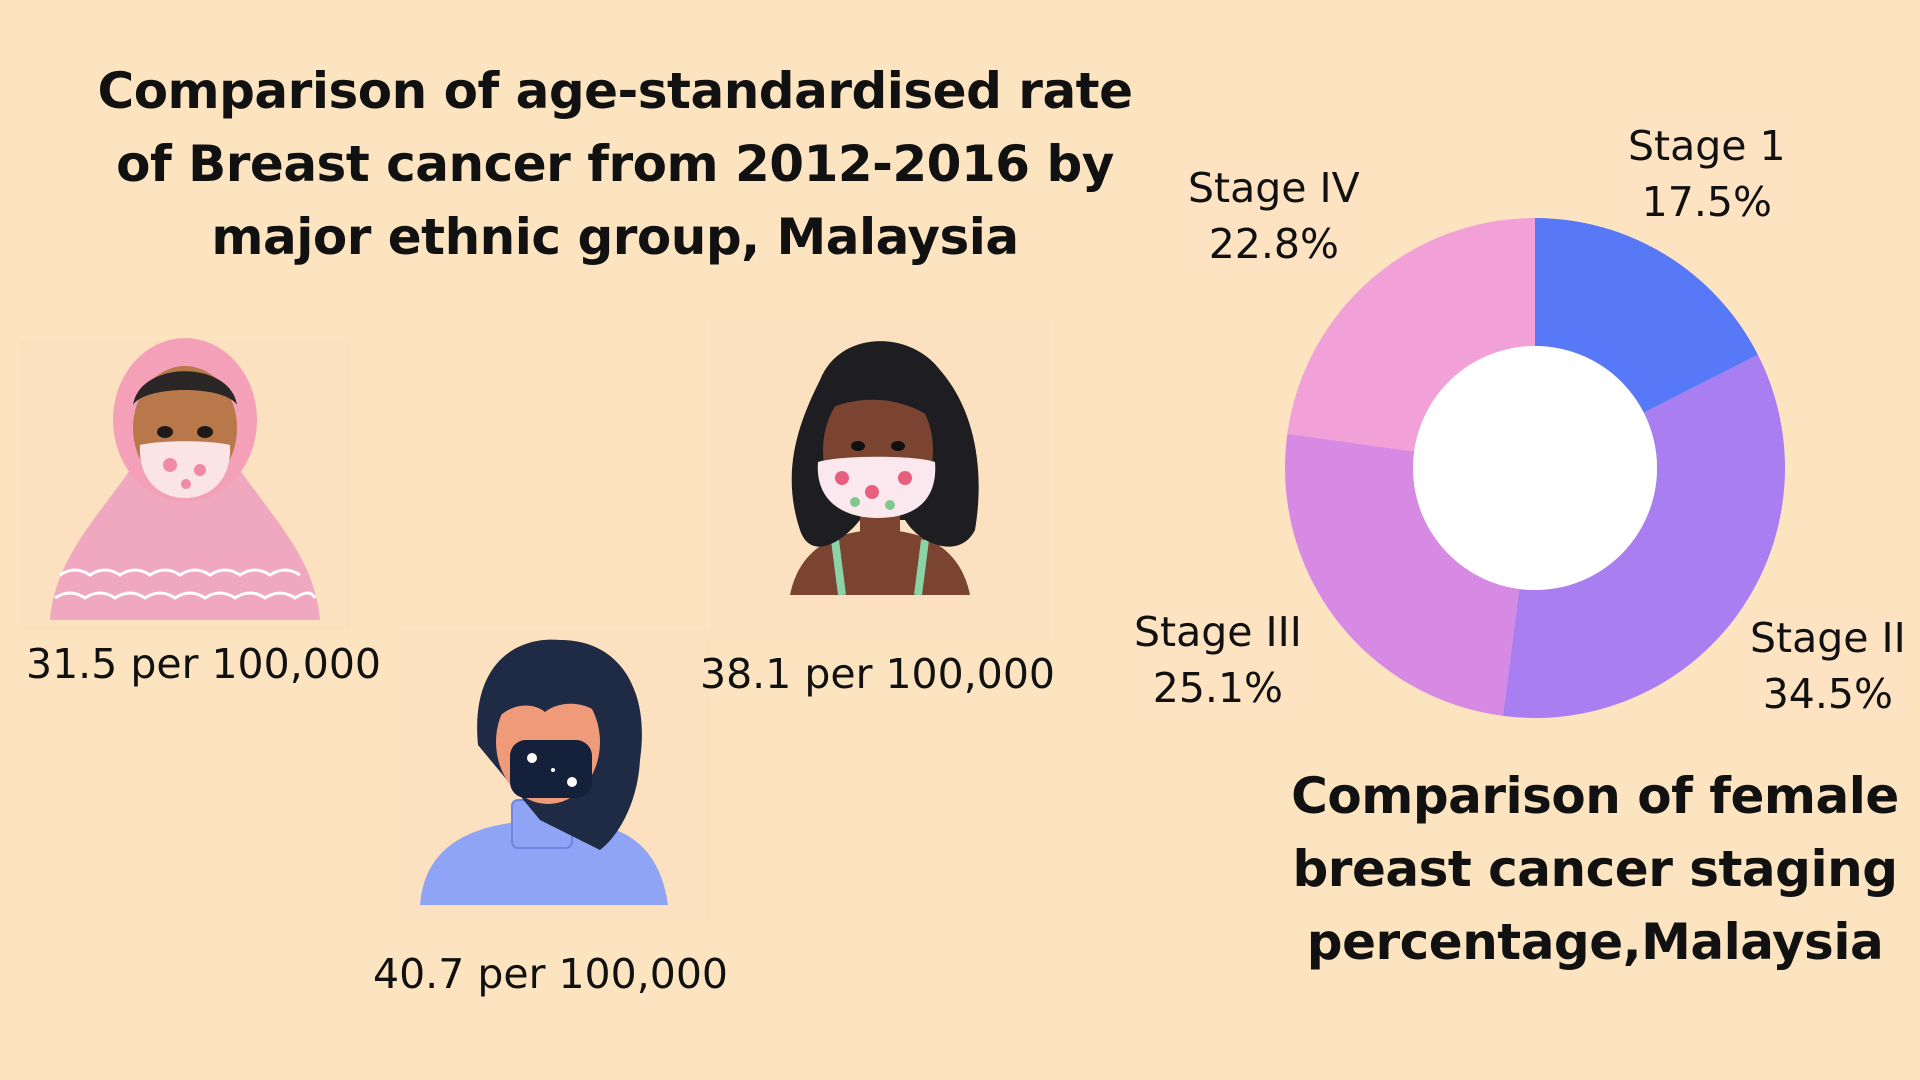  What do you see at coordinates (204, 664) in the screenshot?
I see `rate-label-1: 31.5 per 100,000` at bounding box center [204, 664].